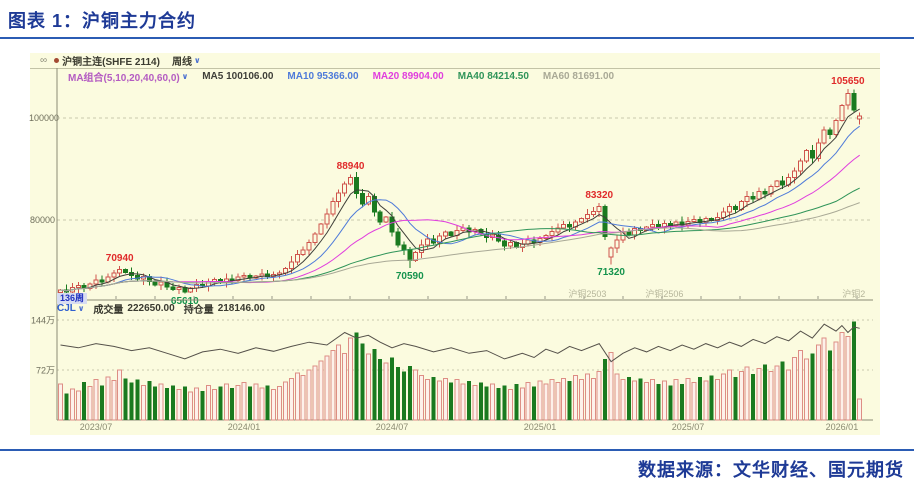  Describe the element at coordinates (66, 308) in the screenshot. I see `indicator-selector: CJL` at that location.